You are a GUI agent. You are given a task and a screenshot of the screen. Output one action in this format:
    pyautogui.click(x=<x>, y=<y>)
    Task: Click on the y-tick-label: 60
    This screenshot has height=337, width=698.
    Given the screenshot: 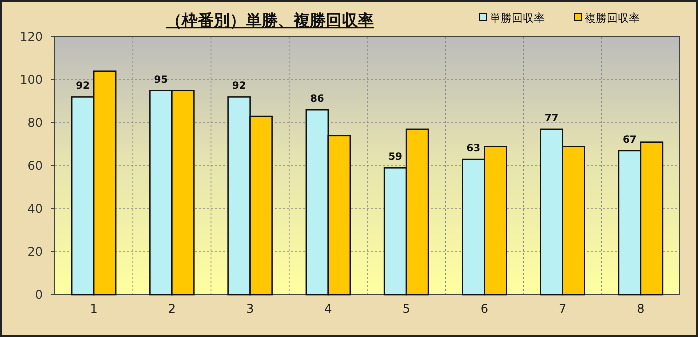 What is the action you would take?
    pyautogui.click(x=35, y=166)
    